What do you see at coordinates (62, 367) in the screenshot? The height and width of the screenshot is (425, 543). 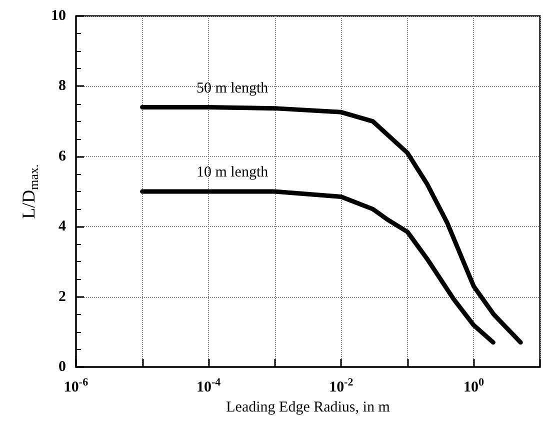 I see `y-tick-label: 0` at bounding box center [62, 367].